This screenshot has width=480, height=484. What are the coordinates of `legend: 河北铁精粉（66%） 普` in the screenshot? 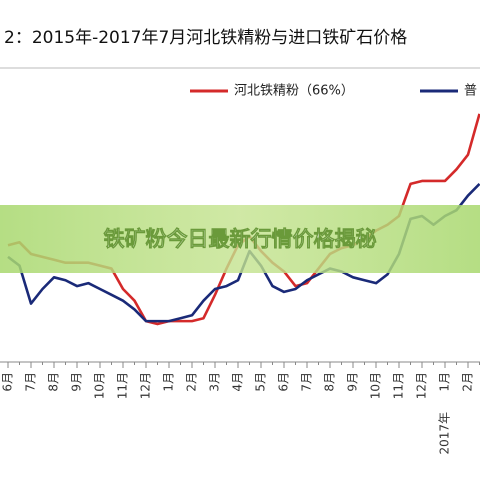 It's located at (333, 91).